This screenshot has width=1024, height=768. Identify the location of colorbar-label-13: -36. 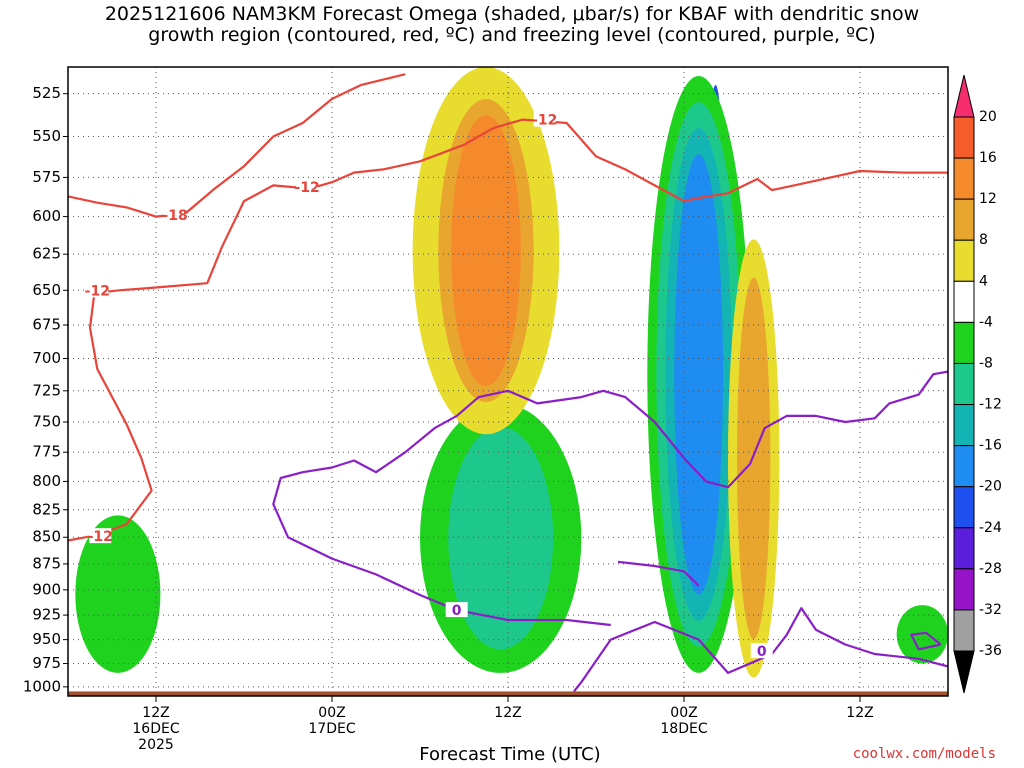
(990, 651).